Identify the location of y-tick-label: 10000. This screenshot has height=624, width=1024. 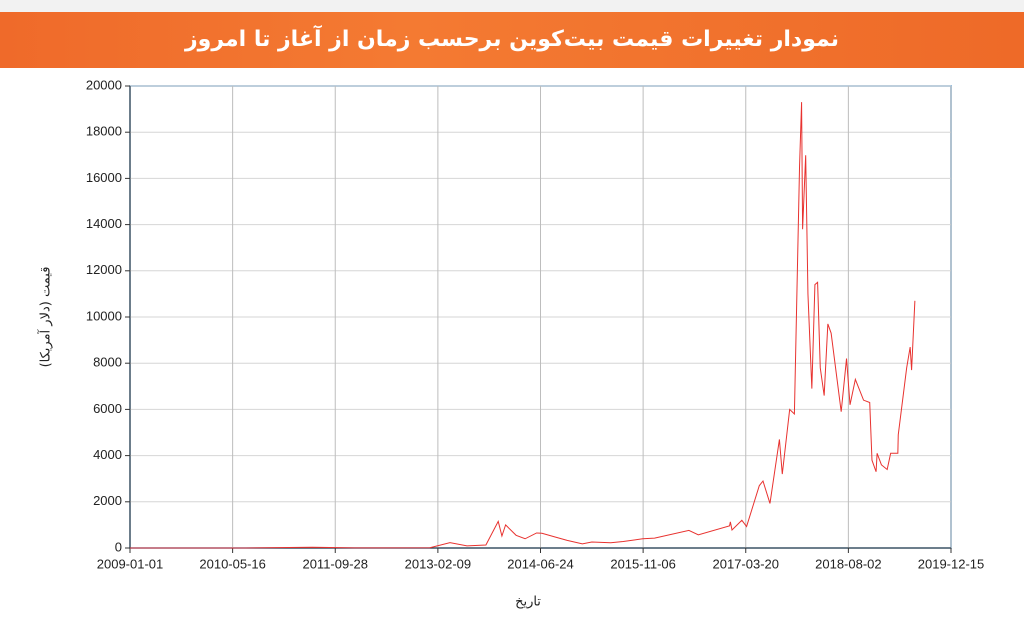
(104, 315).